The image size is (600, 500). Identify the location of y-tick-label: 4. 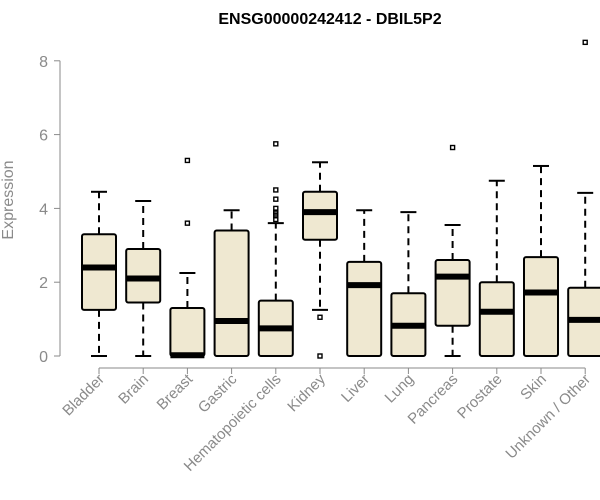
(43, 209).